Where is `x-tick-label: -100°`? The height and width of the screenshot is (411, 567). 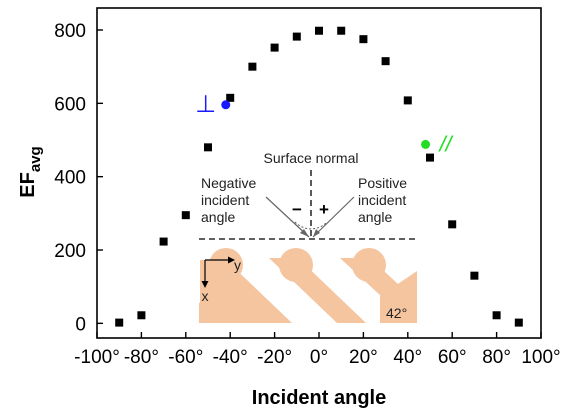 x-tick-label: -100° is located at coordinates (97, 357).